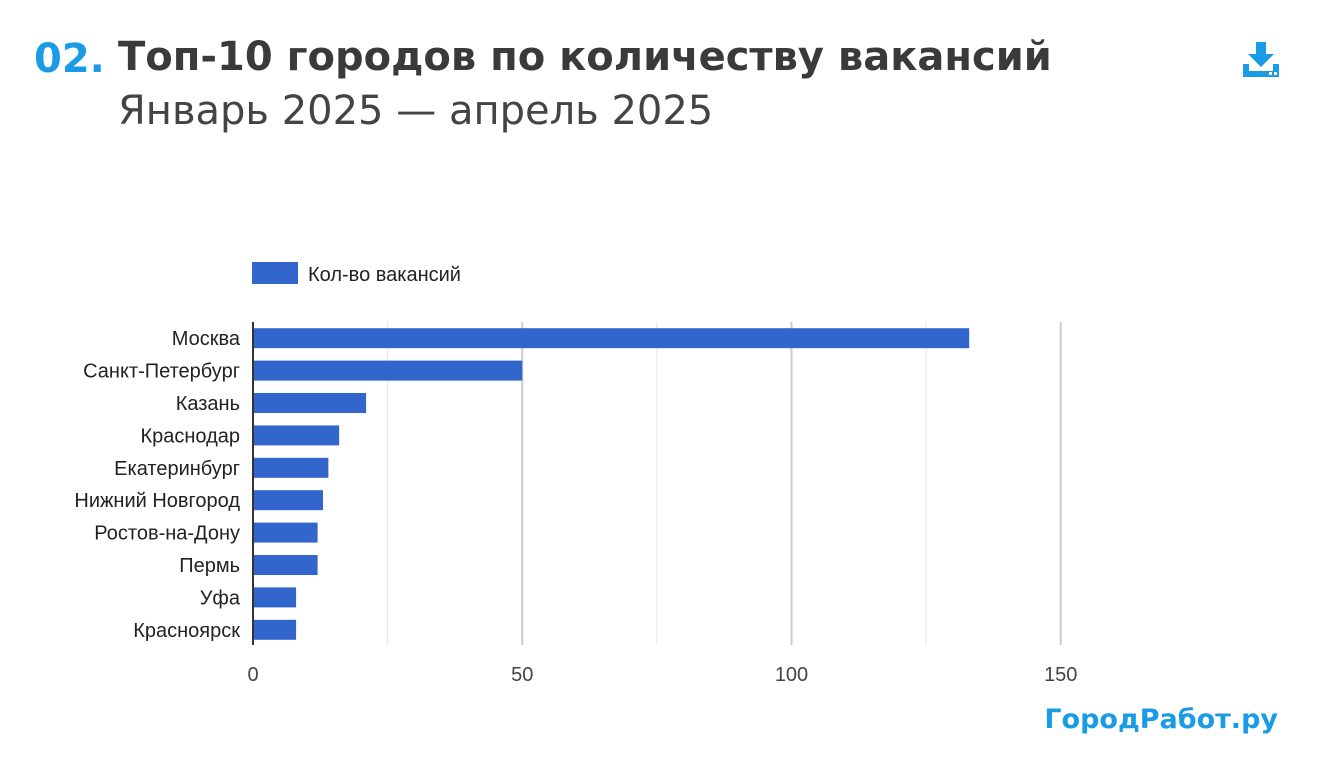  I want to click on x-tick-label: 100, so click(791, 675).